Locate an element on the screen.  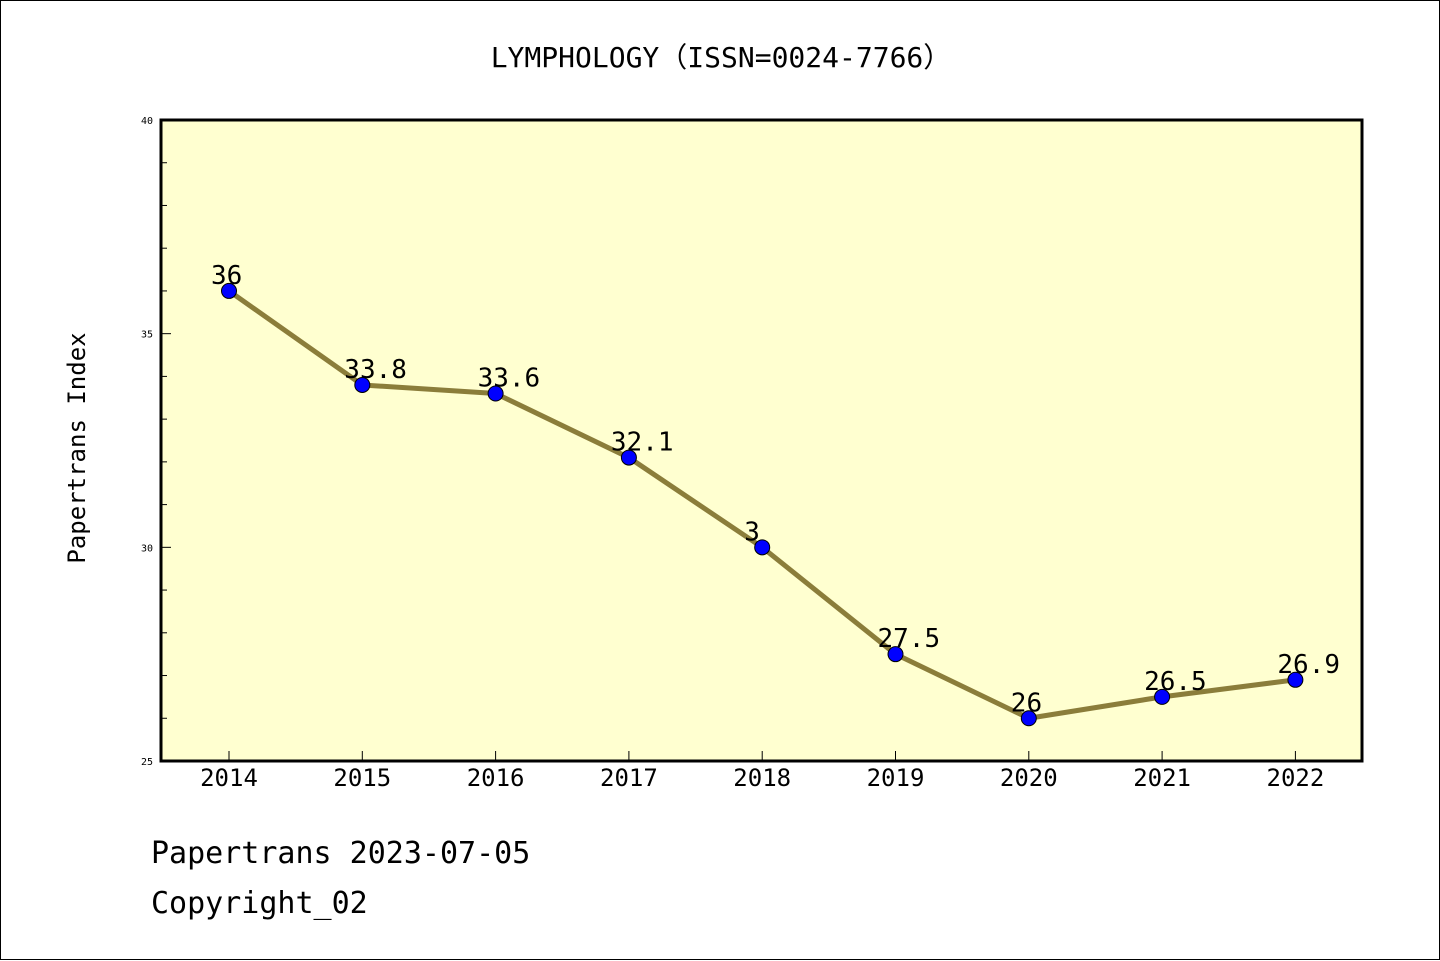
data-label: 27.5 is located at coordinates (909, 639).